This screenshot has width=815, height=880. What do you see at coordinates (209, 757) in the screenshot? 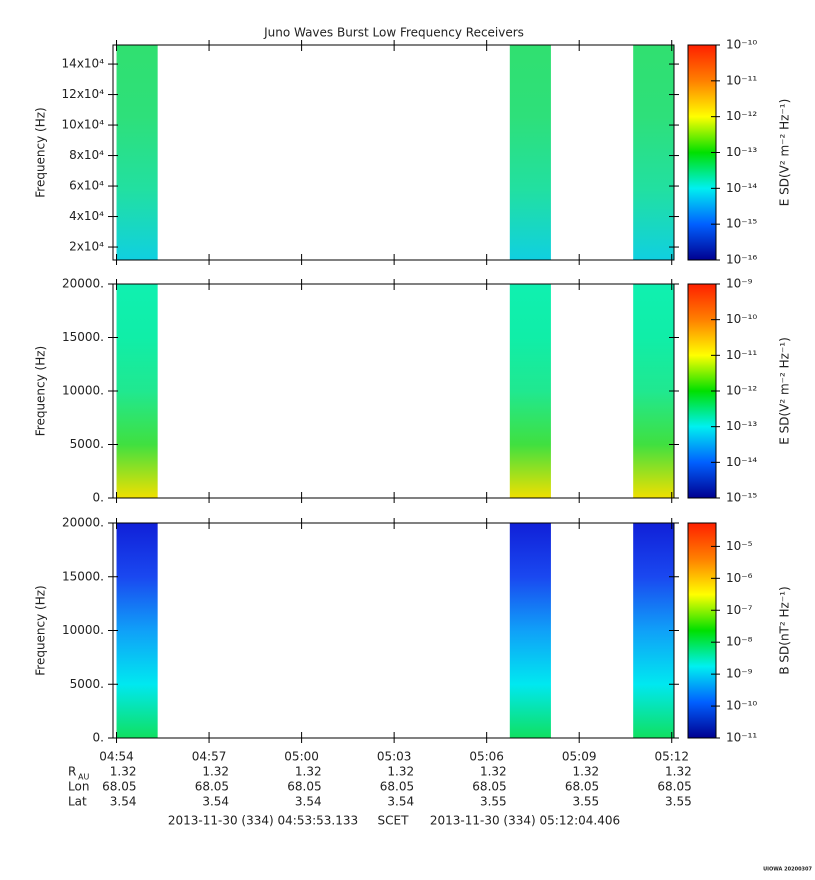
I see `x-tick-label: 04:57` at bounding box center [209, 757].